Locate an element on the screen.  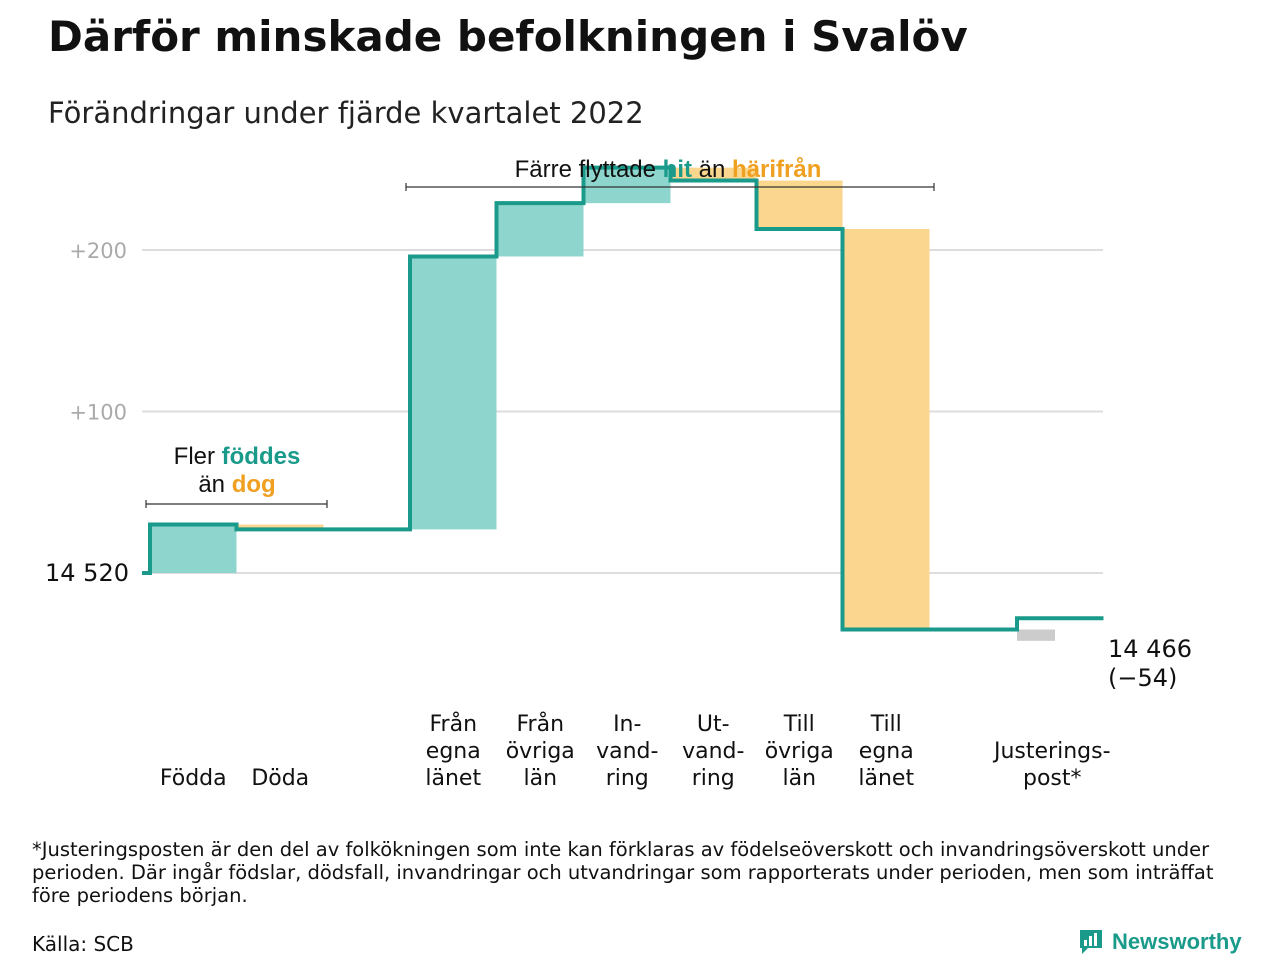
end-change-label: (−54) is located at coordinates (1142, 678).